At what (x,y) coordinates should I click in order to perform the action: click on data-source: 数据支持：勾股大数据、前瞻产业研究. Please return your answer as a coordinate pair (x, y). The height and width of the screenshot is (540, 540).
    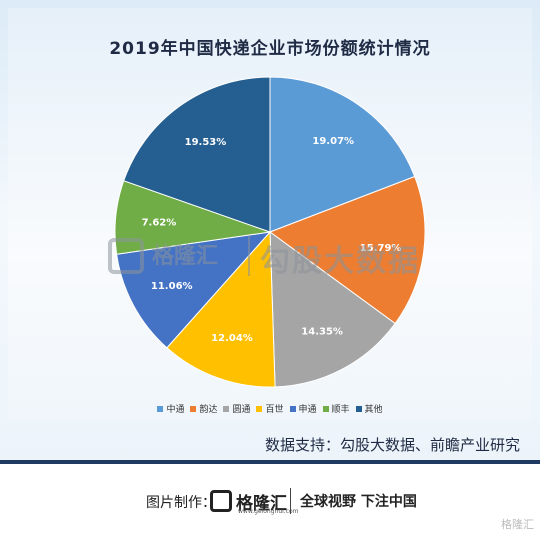
    Looking at the image, I should click on (392, 445).